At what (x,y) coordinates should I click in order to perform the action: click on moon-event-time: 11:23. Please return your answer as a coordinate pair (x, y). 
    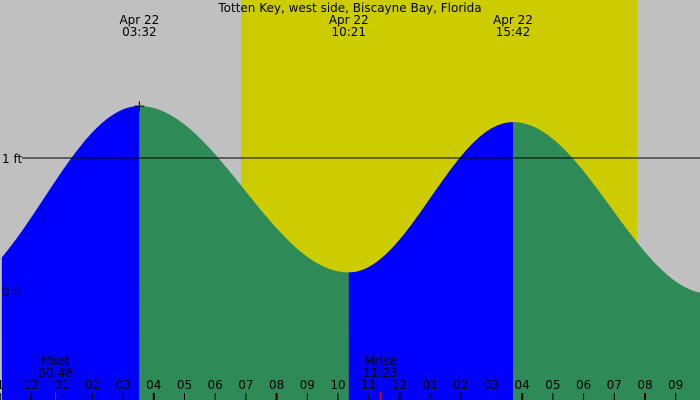
    Looking at the image, I should click on (380, 373).